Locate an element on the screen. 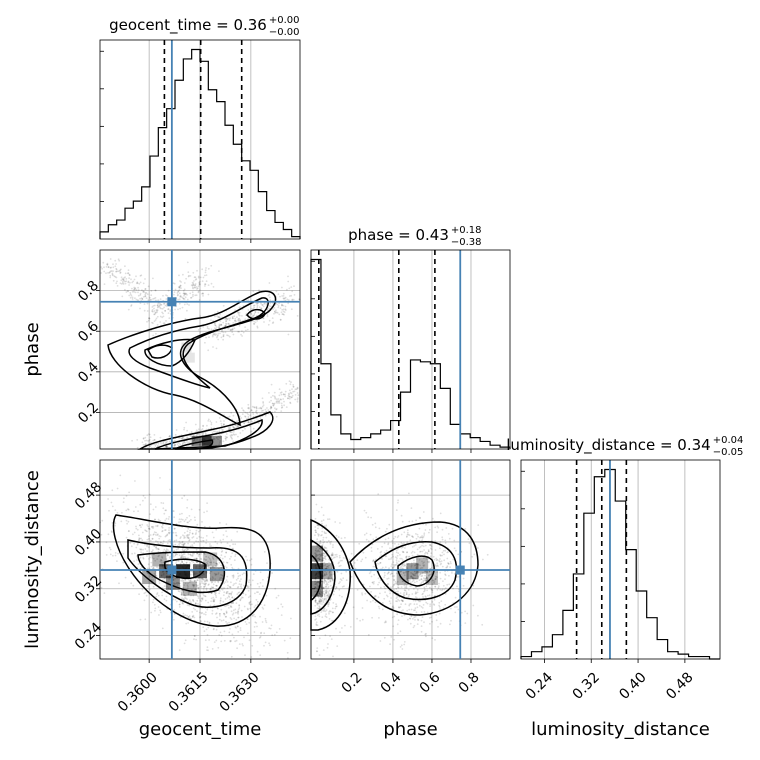 Image resolution: width=760 pixels, height=760 pixels. y-axis-label-luminosity_distance: luminosity_distance is located at coordinates (32, 559).